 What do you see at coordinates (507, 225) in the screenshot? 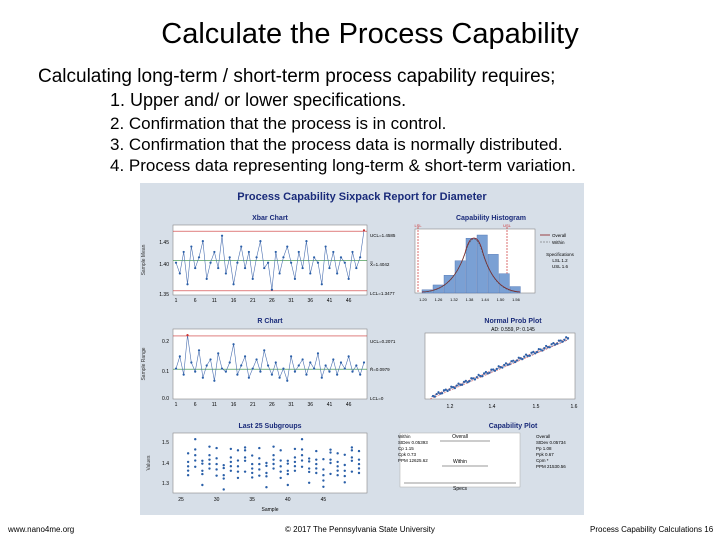
I see `hist-usl-label: USL` at bounding box center [507, 225].